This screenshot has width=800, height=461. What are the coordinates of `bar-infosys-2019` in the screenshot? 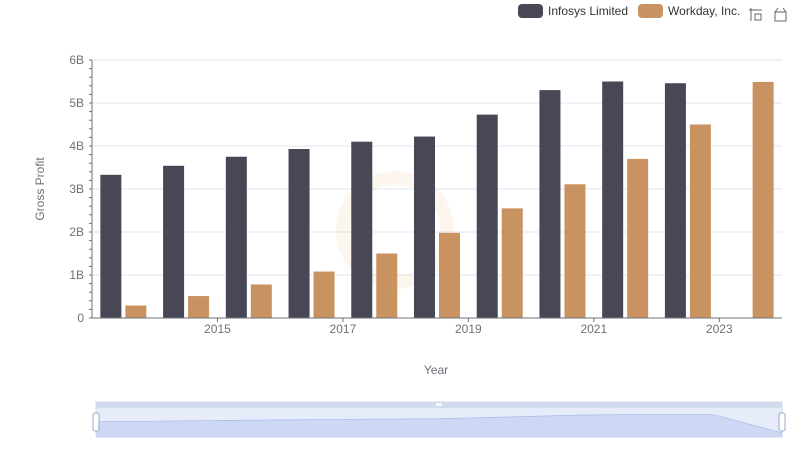 It's located at (424, 227).